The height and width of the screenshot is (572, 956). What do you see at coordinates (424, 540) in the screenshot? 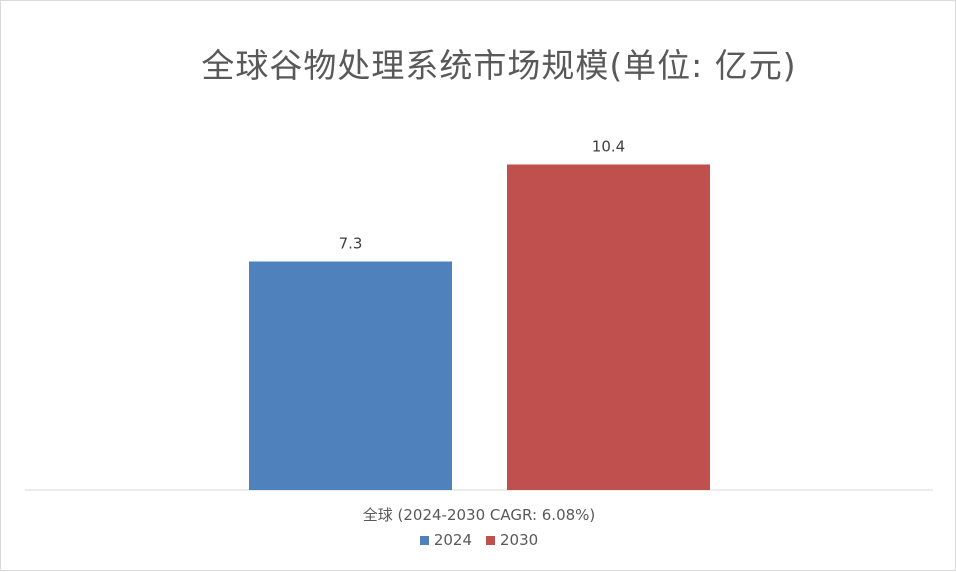
I see `legend-swatch-2024` at bounding box center [424, 540].